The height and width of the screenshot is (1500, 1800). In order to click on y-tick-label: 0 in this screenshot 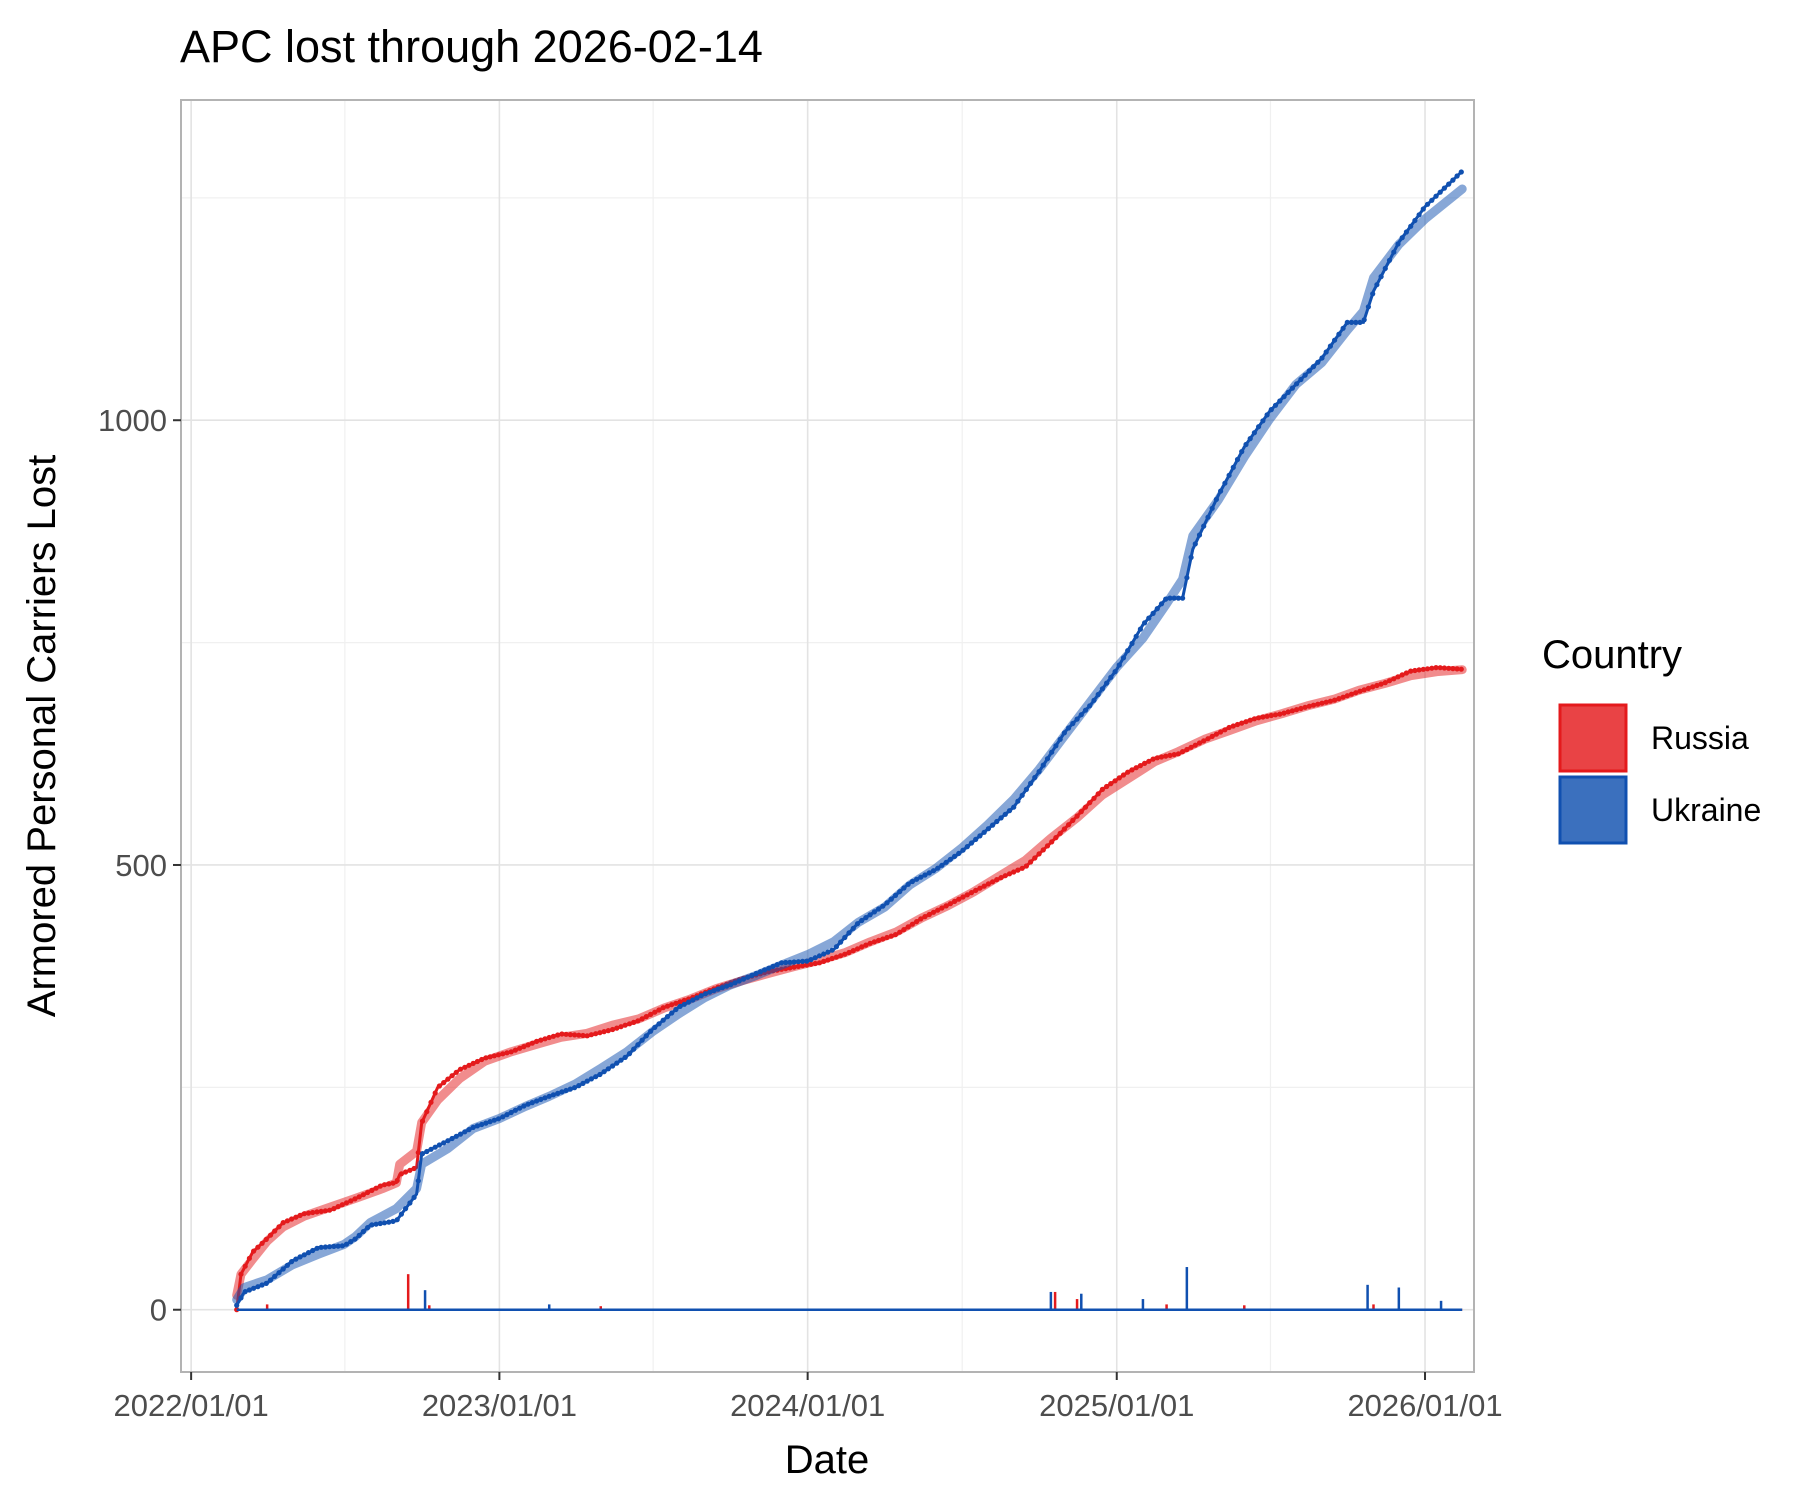, I will do `click(158, 1310)`.